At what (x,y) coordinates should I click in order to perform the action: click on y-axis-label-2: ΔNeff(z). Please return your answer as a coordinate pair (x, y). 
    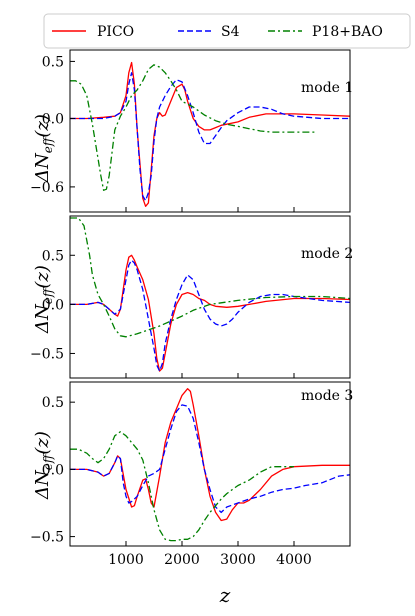
    Looking at the image, I should click on (43, 299).